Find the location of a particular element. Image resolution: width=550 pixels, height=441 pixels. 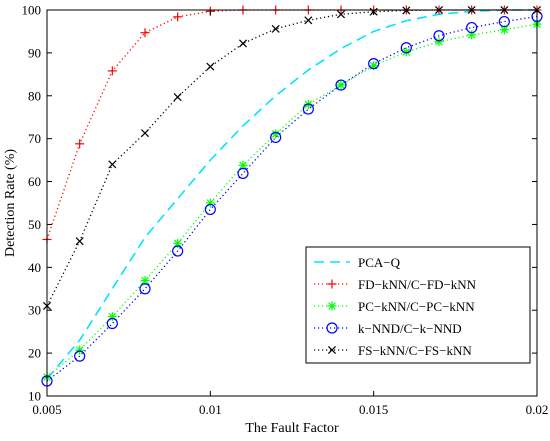

y-tick-label: 100 is located at coordinates (32, 10).